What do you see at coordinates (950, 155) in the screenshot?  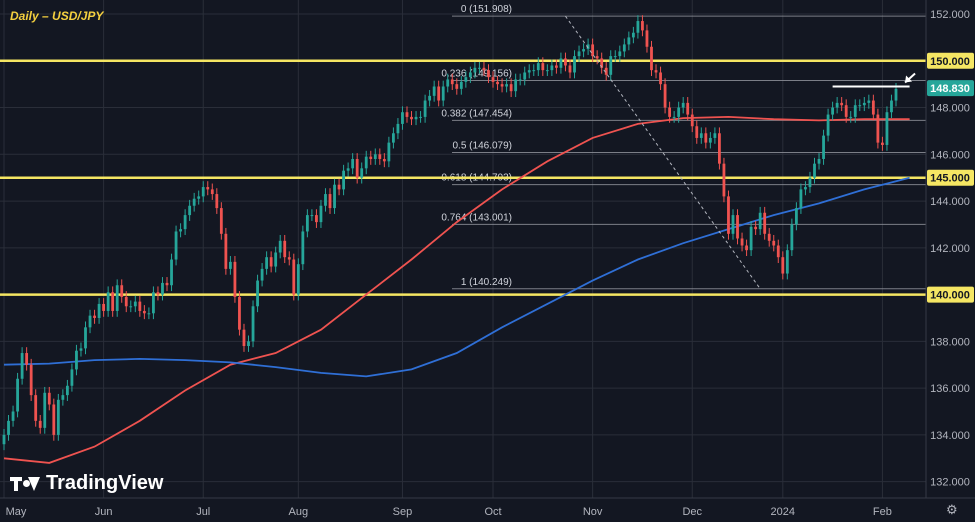 I see `y-tick-label: 146.000` at bounding box center [950, 155].